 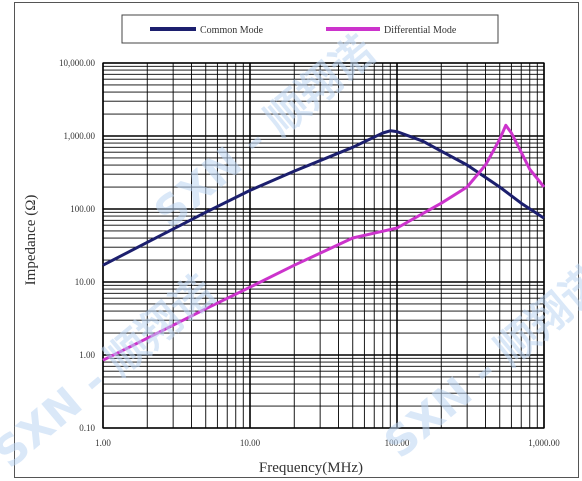 I want to click on x-tick-labels: 1.00 10.00 100.00 1,000.00, so click(x=327, y=443).